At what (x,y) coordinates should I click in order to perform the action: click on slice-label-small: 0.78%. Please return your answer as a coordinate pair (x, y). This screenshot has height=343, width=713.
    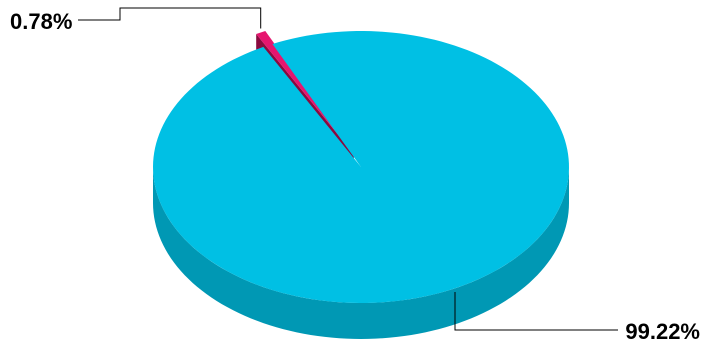
    Looking at the image, I should click on (41, 21).